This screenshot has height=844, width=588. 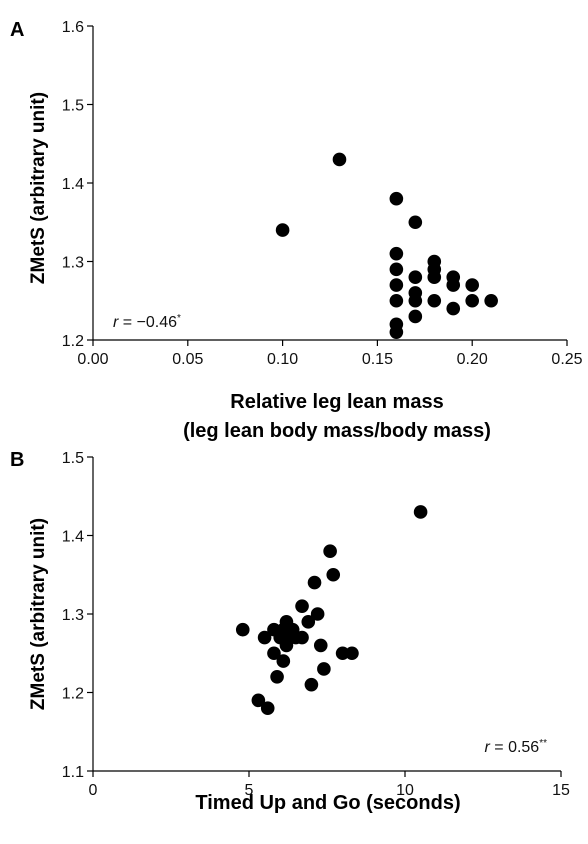 What do you see at coordinates (179, 318) in the screenshot?
I see `panel-a-annotation-sig: *` at bounding box center [179, 318].